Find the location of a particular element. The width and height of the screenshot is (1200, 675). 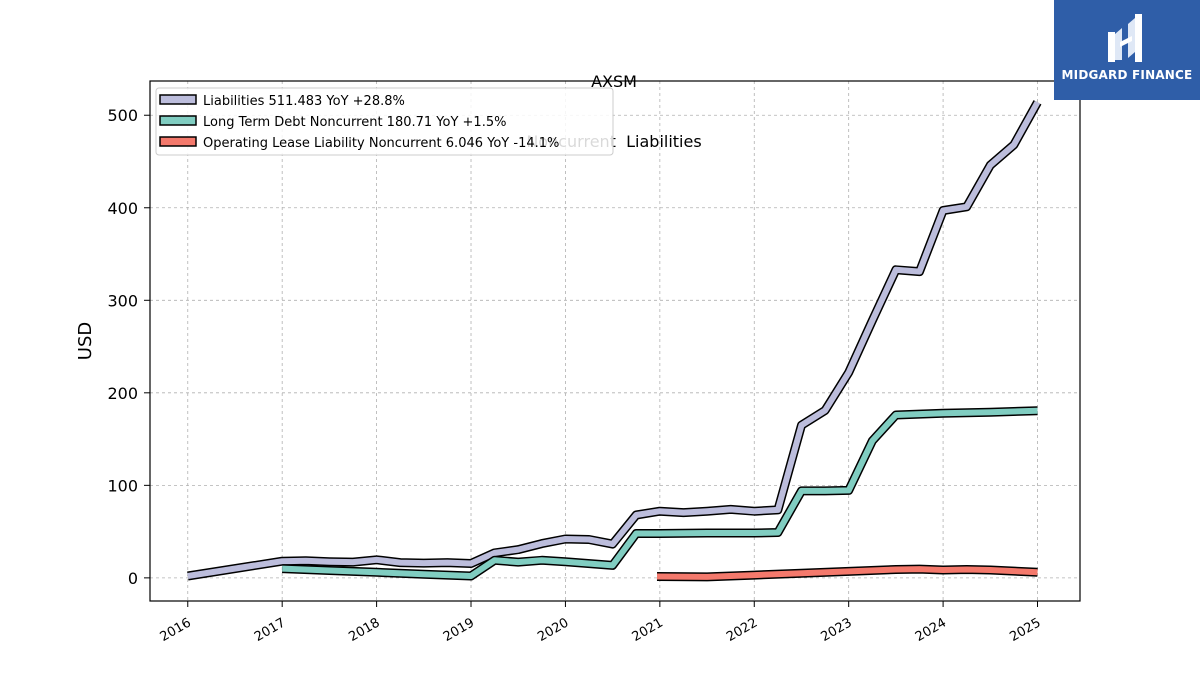

x-tick-label: 2024 is located at coordinates (931, 630).